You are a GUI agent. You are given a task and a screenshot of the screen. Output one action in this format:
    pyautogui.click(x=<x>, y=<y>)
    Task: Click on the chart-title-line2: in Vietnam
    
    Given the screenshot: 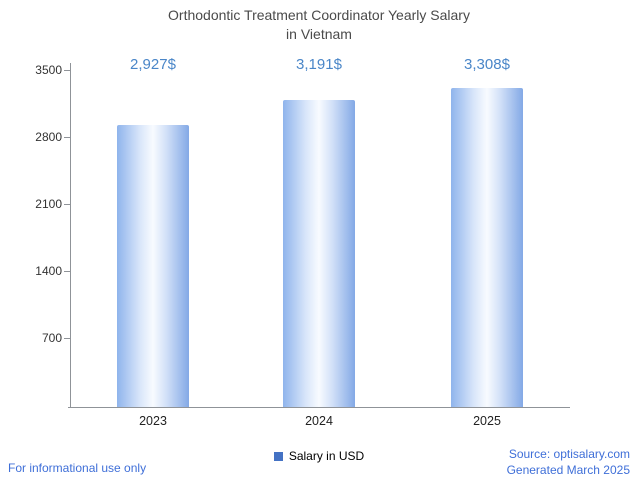 What is the action you would take?
    pyautogui.click(x=319, y=33)
    